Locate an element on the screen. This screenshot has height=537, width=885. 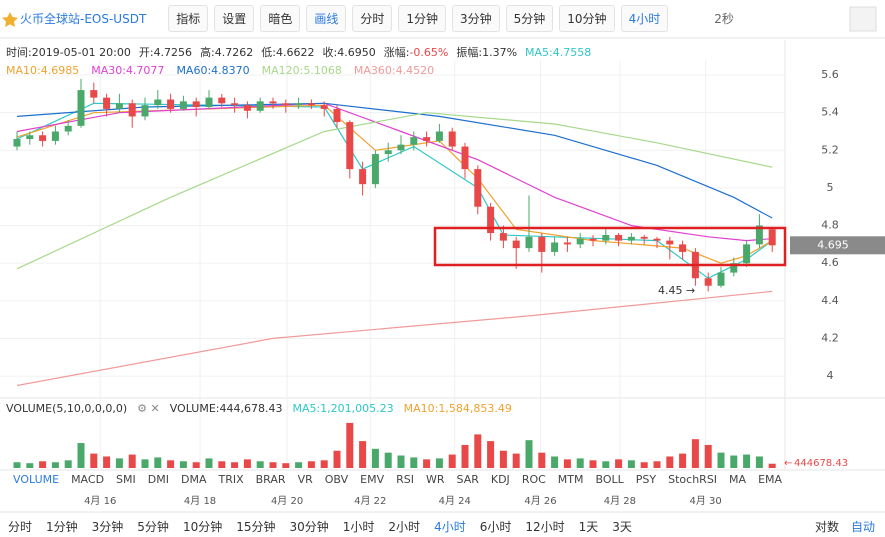
scale-option: 自动 is located at coordinates (863, 526).